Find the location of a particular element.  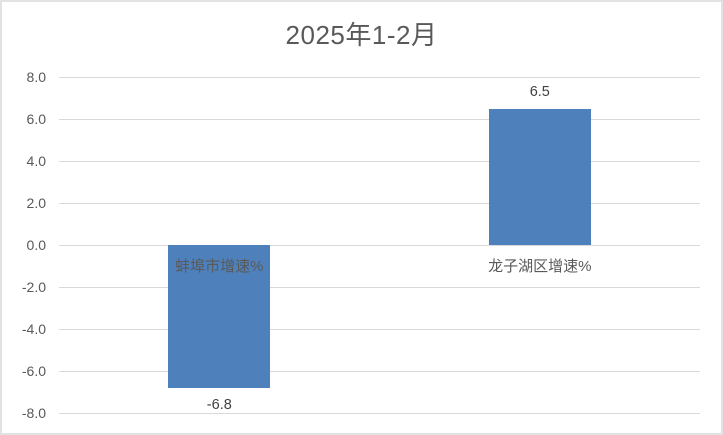

y-tick-label: -2.0 is located at coordinates (33, 287).